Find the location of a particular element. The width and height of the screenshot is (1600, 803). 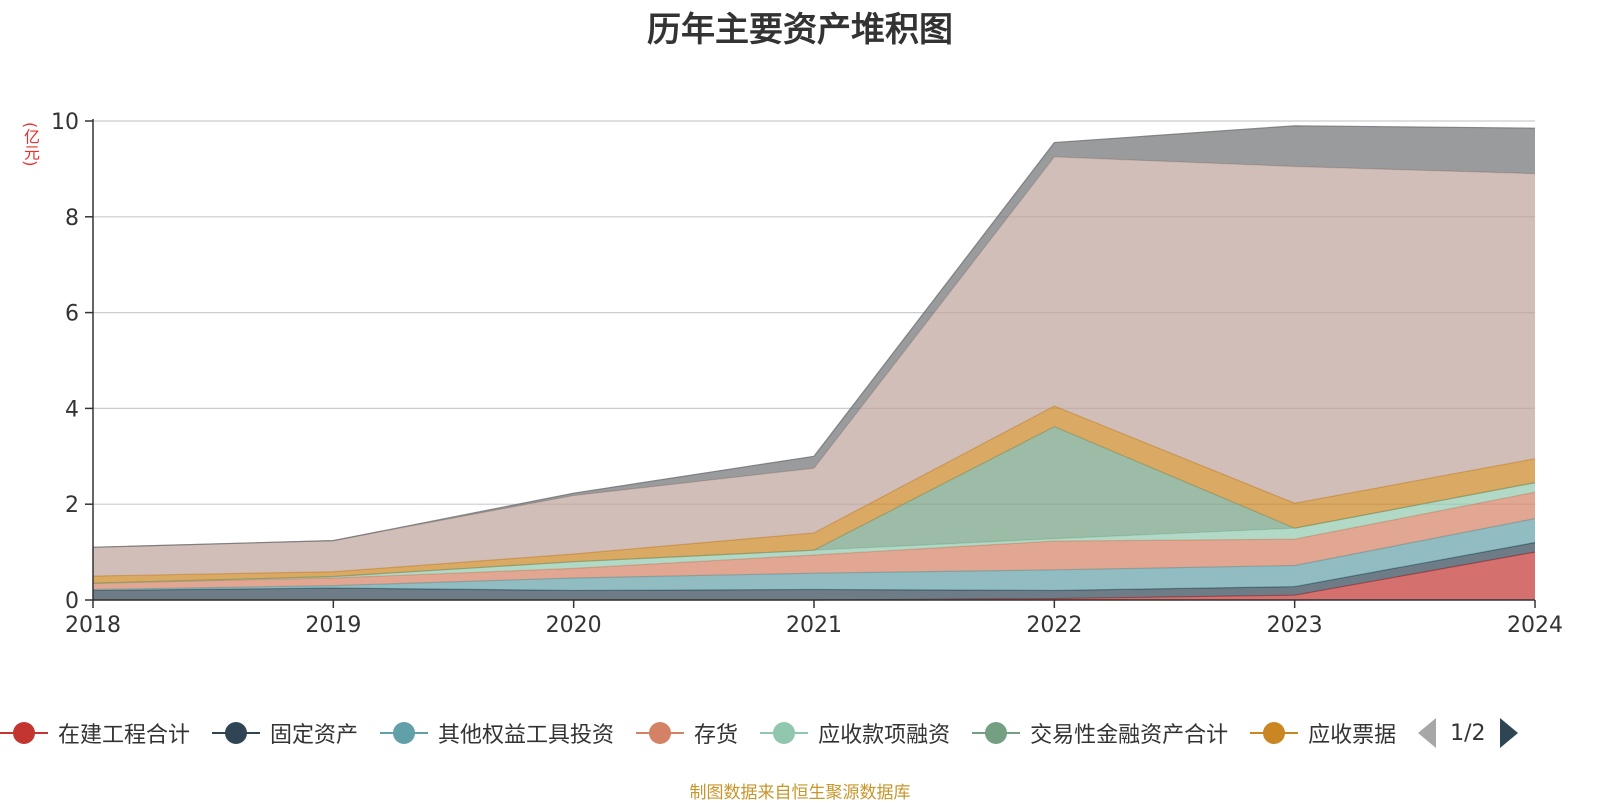

x-tick-label: 2020 is located at coordinates (574, 625).